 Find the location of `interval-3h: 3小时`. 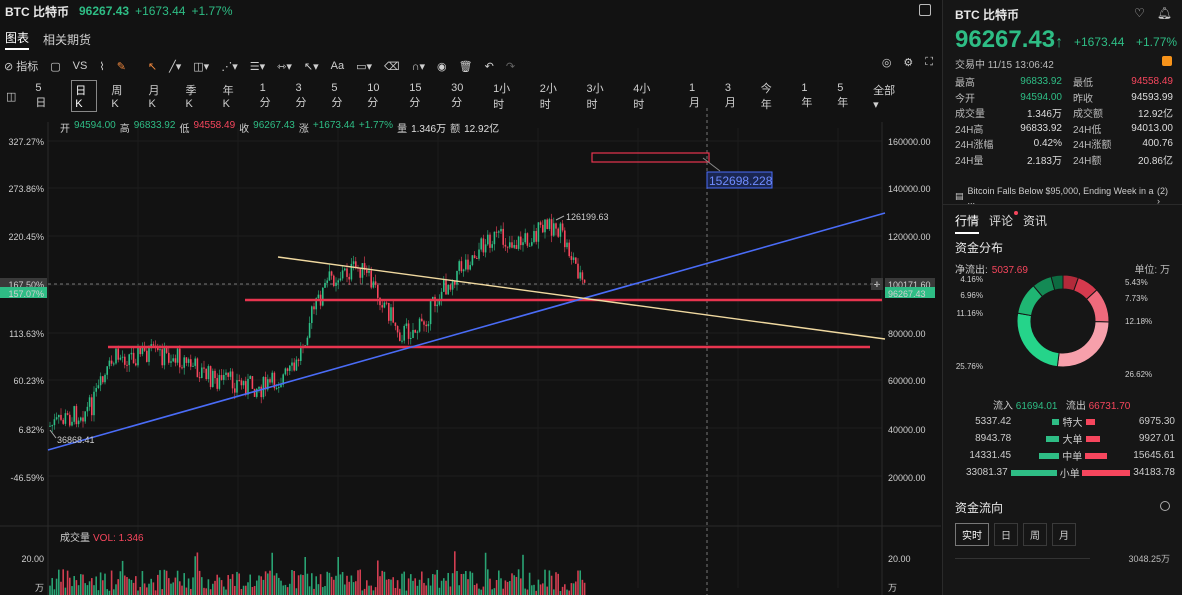

interval-3h: 3小时 is located at coordinates (595, 97).